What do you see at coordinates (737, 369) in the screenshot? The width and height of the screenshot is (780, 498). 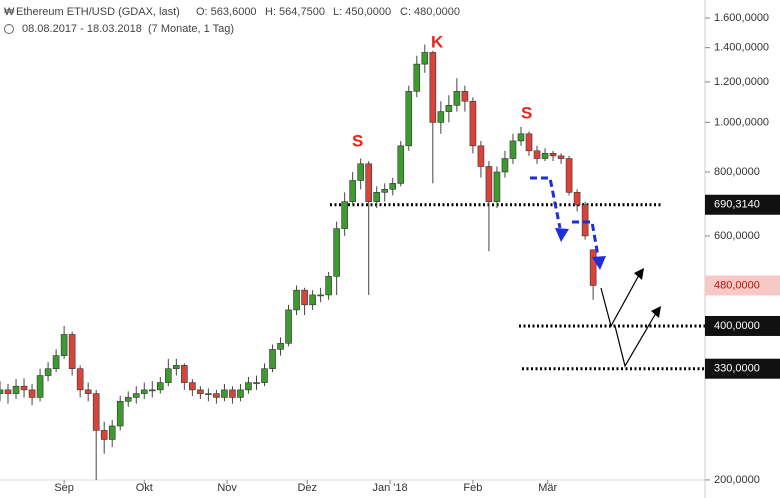 I see `level-label: 330,0000` at bounding box center [737, 369].